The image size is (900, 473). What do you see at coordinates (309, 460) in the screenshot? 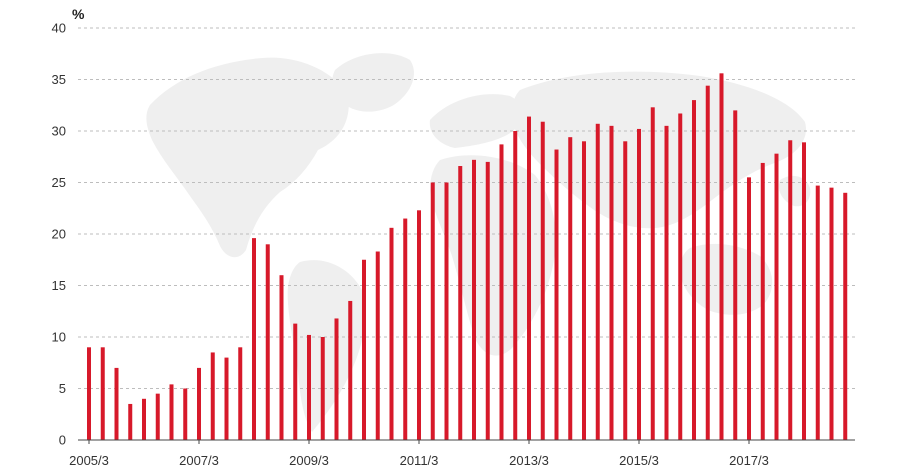
I see `x-tick-label: 2009/3` at bounding box center [309, 460].